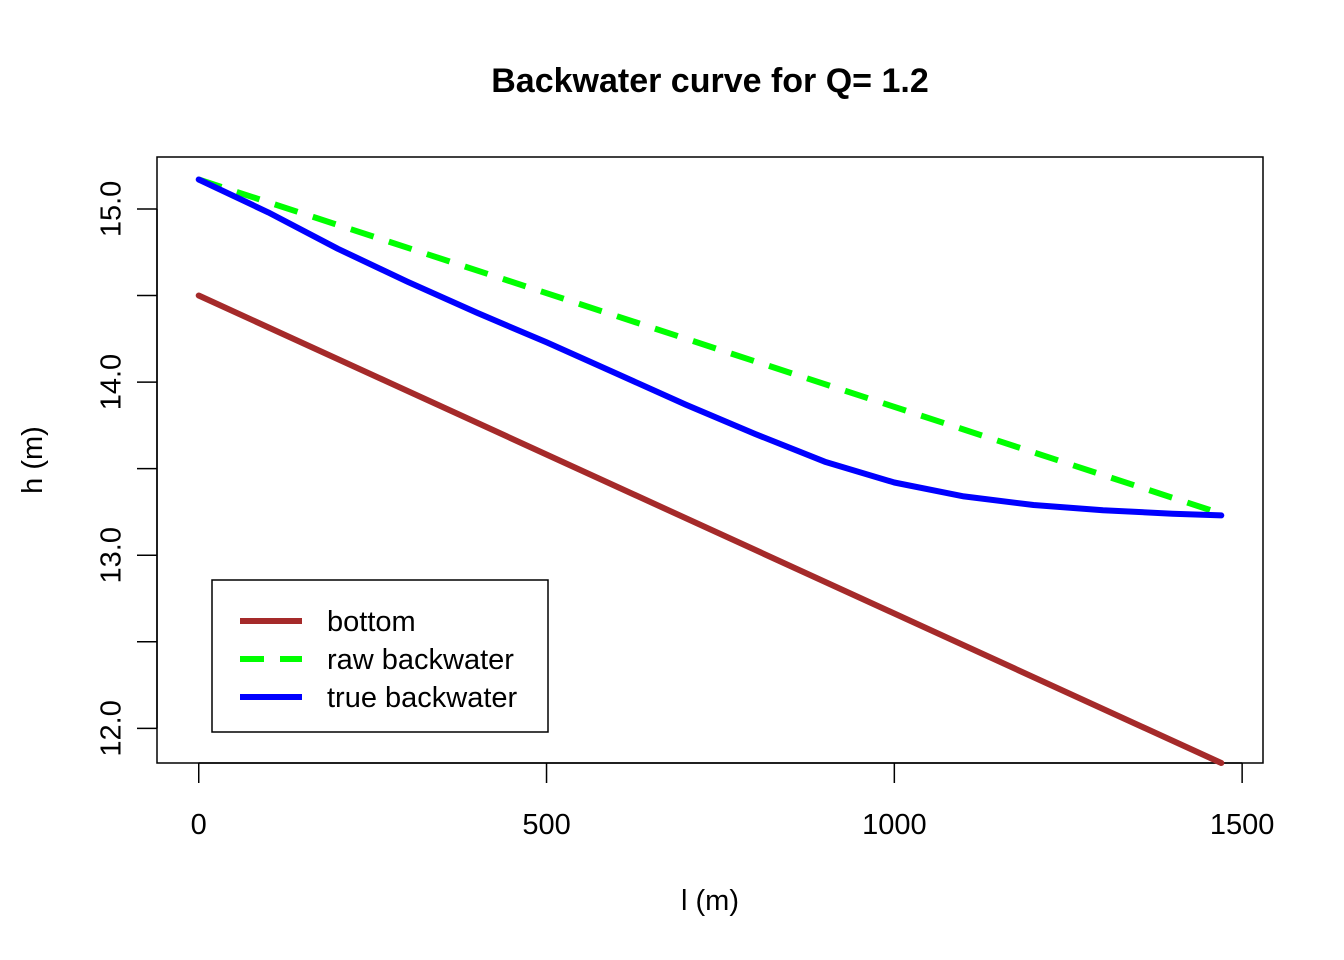  I want to click on x-tick-label: 500, so click(546, 825).